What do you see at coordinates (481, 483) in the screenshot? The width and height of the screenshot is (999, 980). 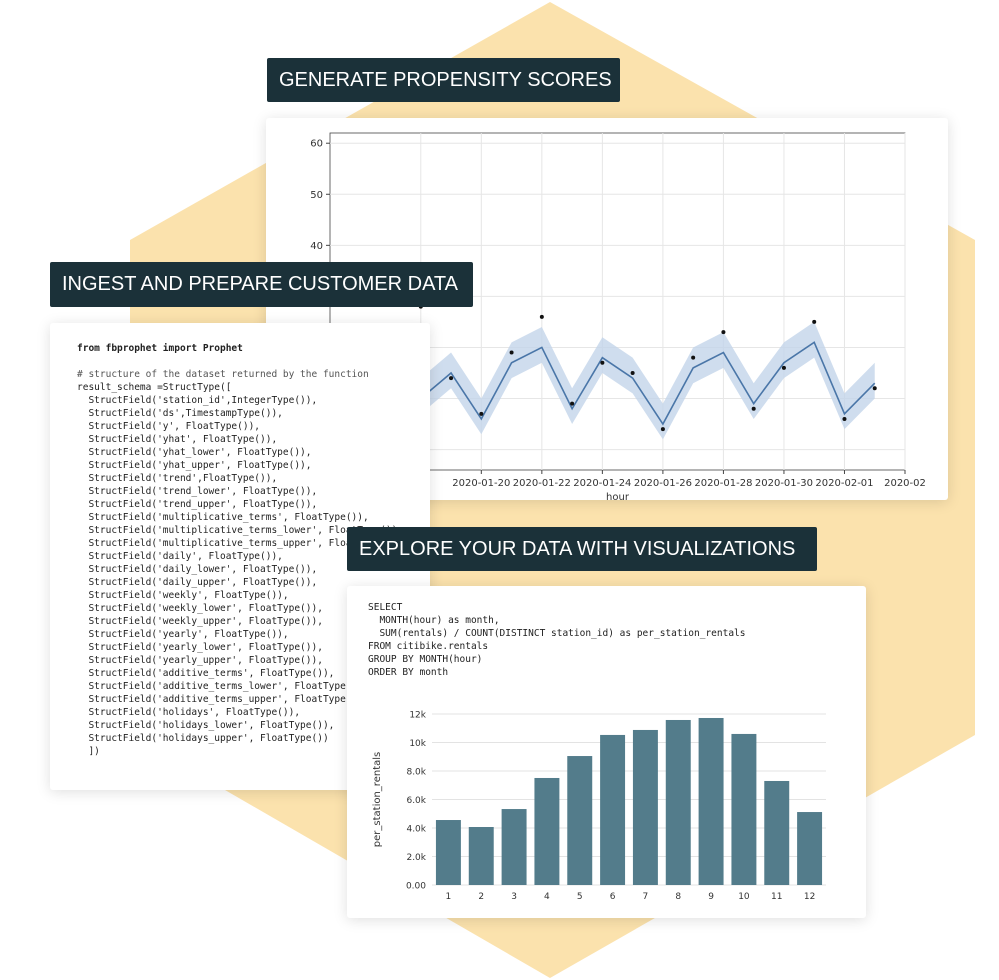 I see `x-tick-label: 2020-01-20` at bounding box center [481, 483].